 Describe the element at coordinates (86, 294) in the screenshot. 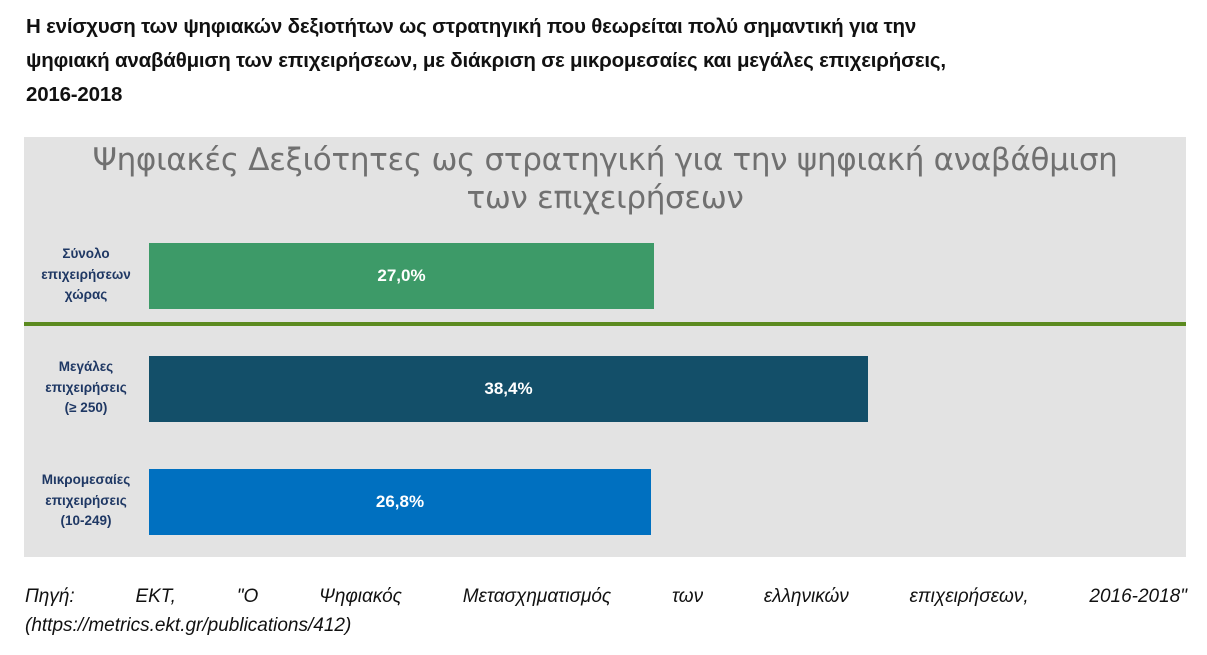

I see `label-line: χώρας` at that location.